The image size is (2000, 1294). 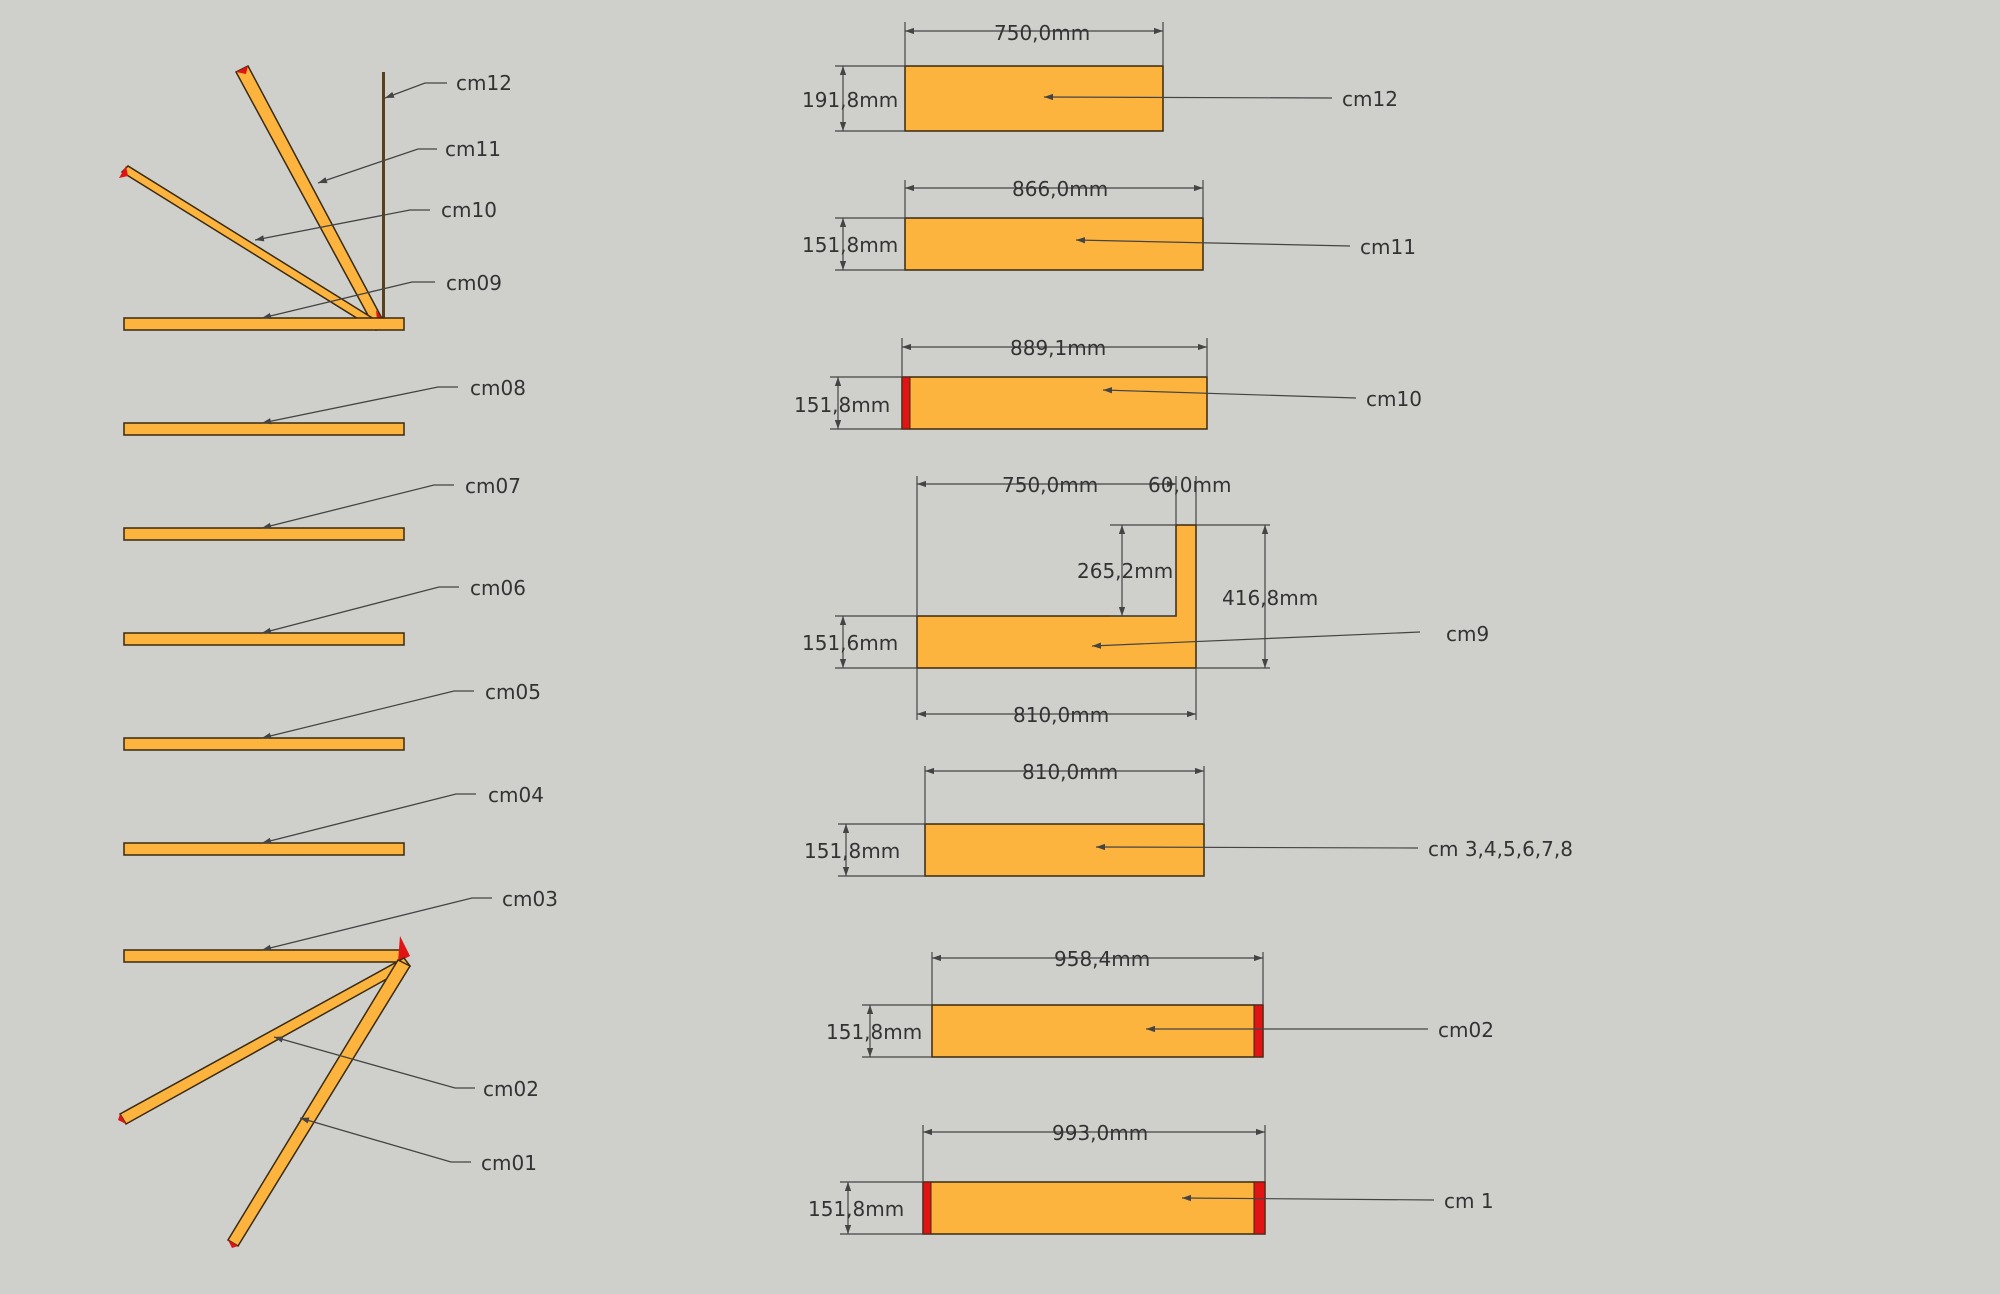 I want to click on cm1-width-label: 151,8mm, so click(x=856, y=1209).